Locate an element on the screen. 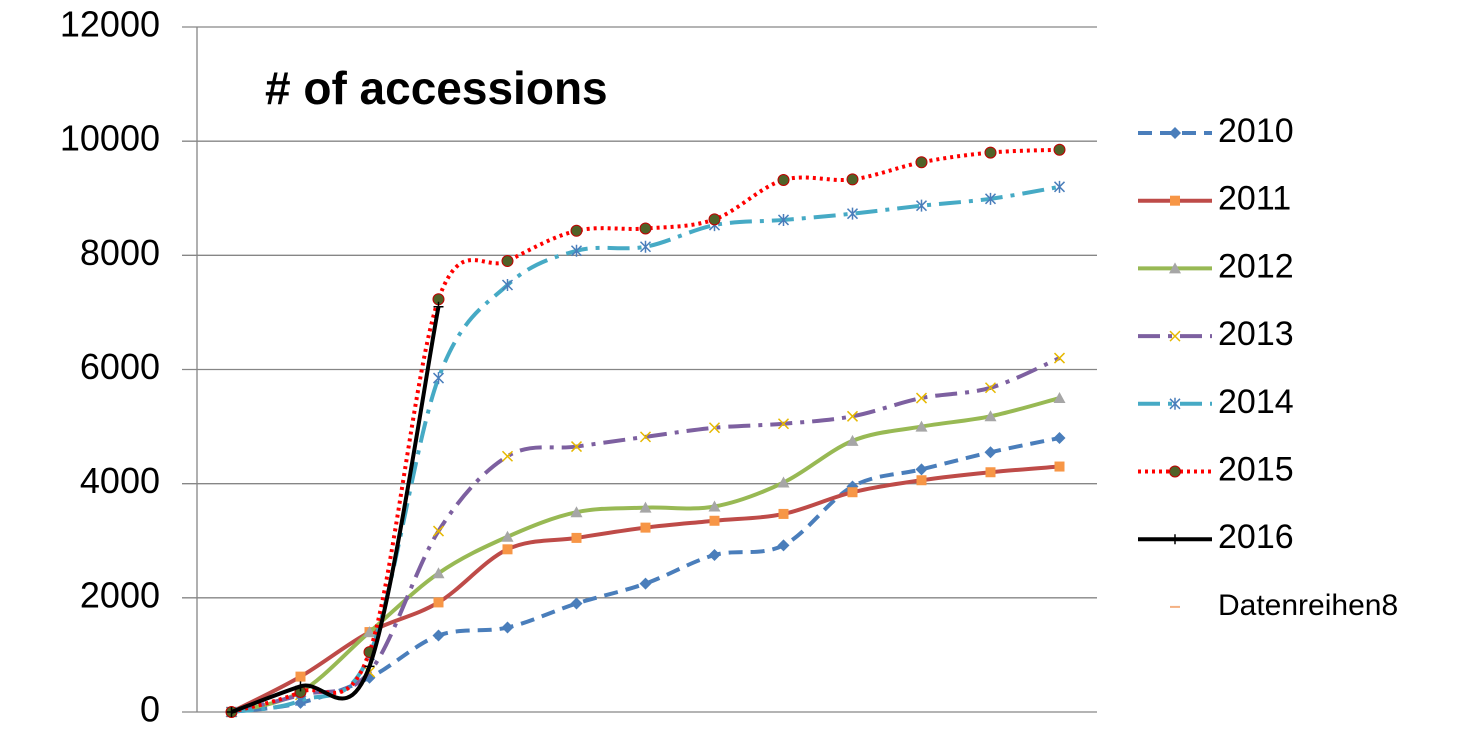 The image size is (1459, 729). legend-label: 2016 is located at coordinates (1256, 537).